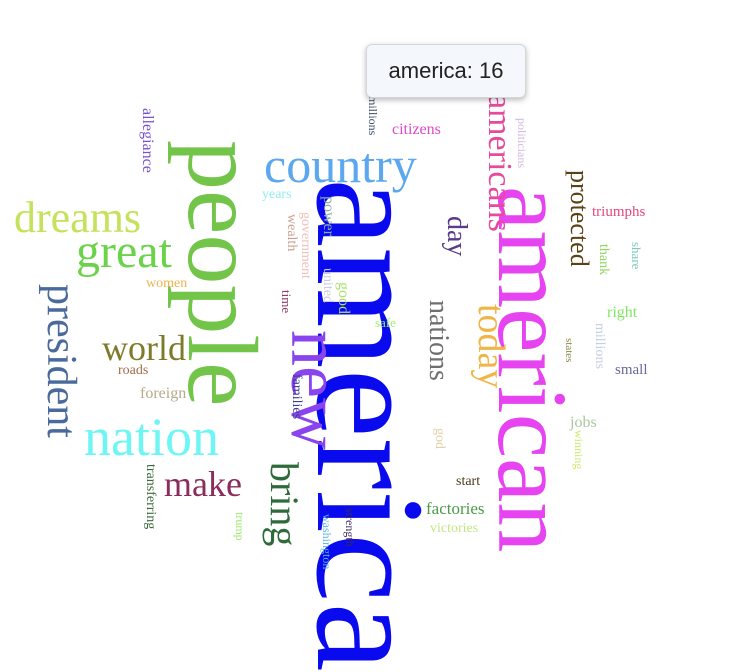  I want to click on word-people: people, so click(222, 273).